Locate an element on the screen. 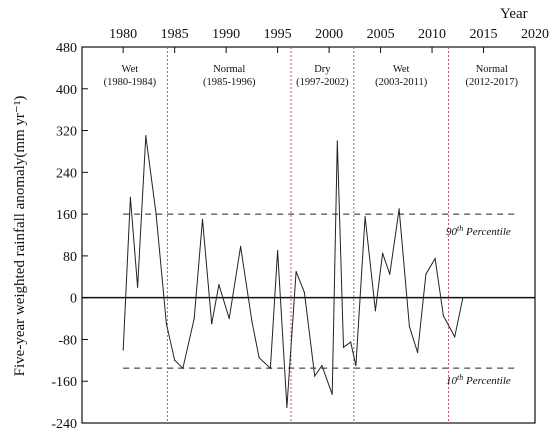 The image size is (550, 435). x-axis: 1980 1985 1990 1995 2000 2005 2010 2015 2020 is located at coordinates (329, 40).